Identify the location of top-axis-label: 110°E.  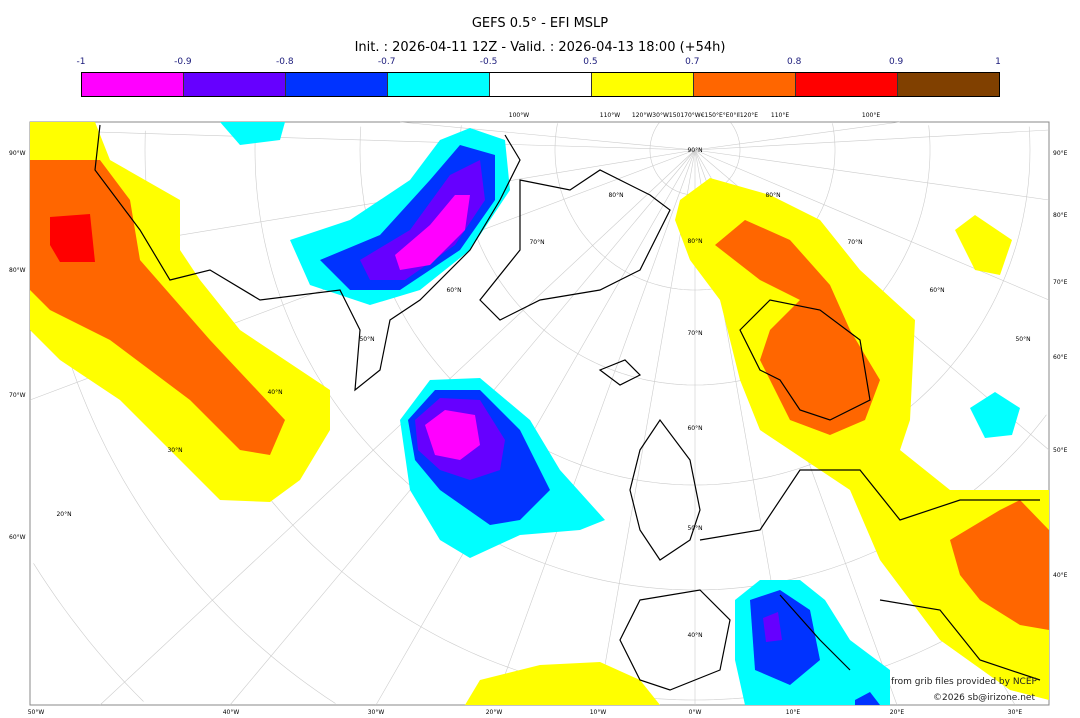
(780, 115).